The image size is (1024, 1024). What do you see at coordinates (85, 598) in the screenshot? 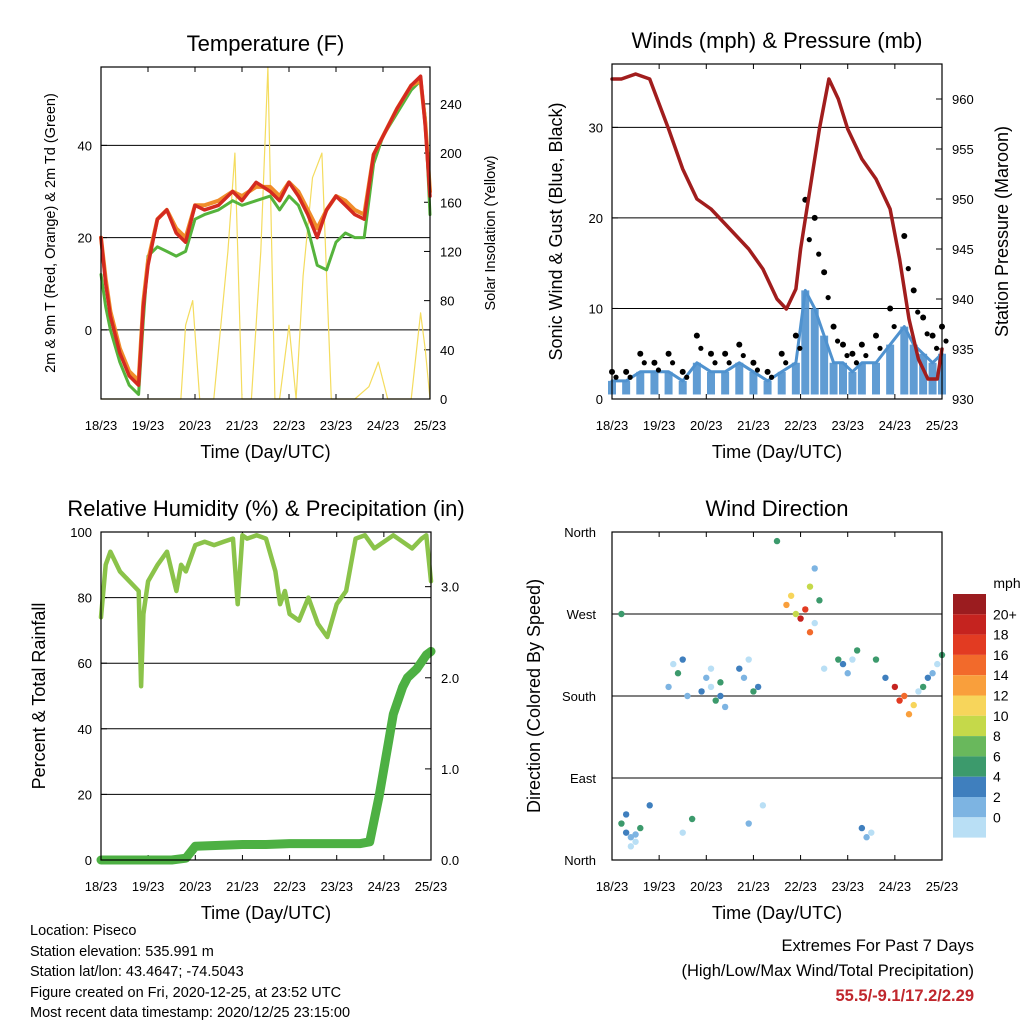
I see `y-tick-label: 80` at bounding box center [85, 598].